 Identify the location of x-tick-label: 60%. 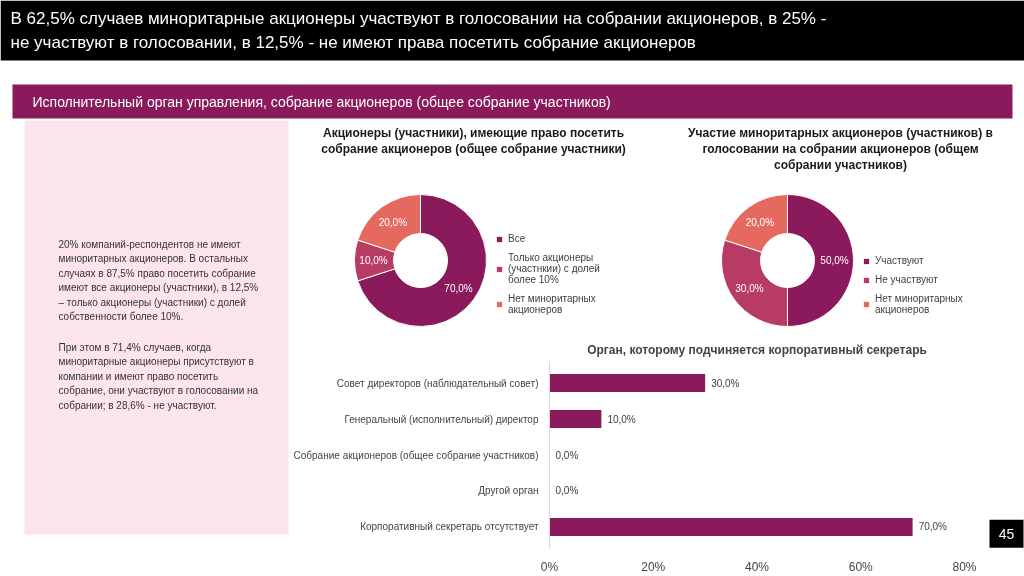
(861, 566).